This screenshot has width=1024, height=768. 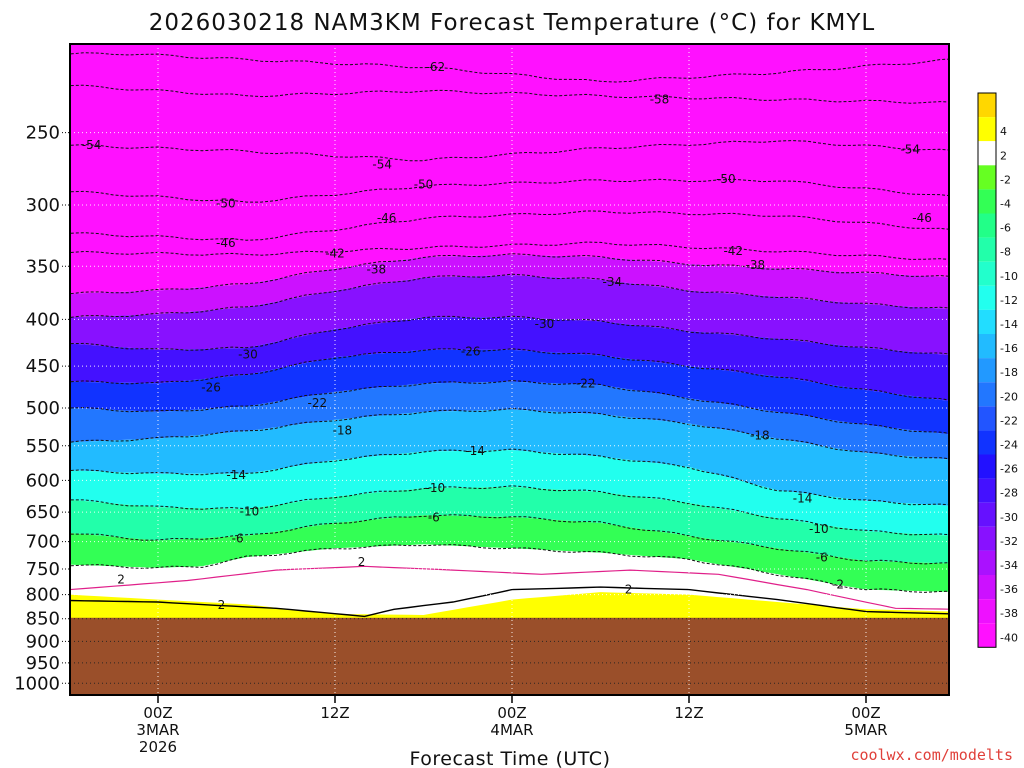 I want to click on colorbar-label: -38, so click(x=1009, y=613).